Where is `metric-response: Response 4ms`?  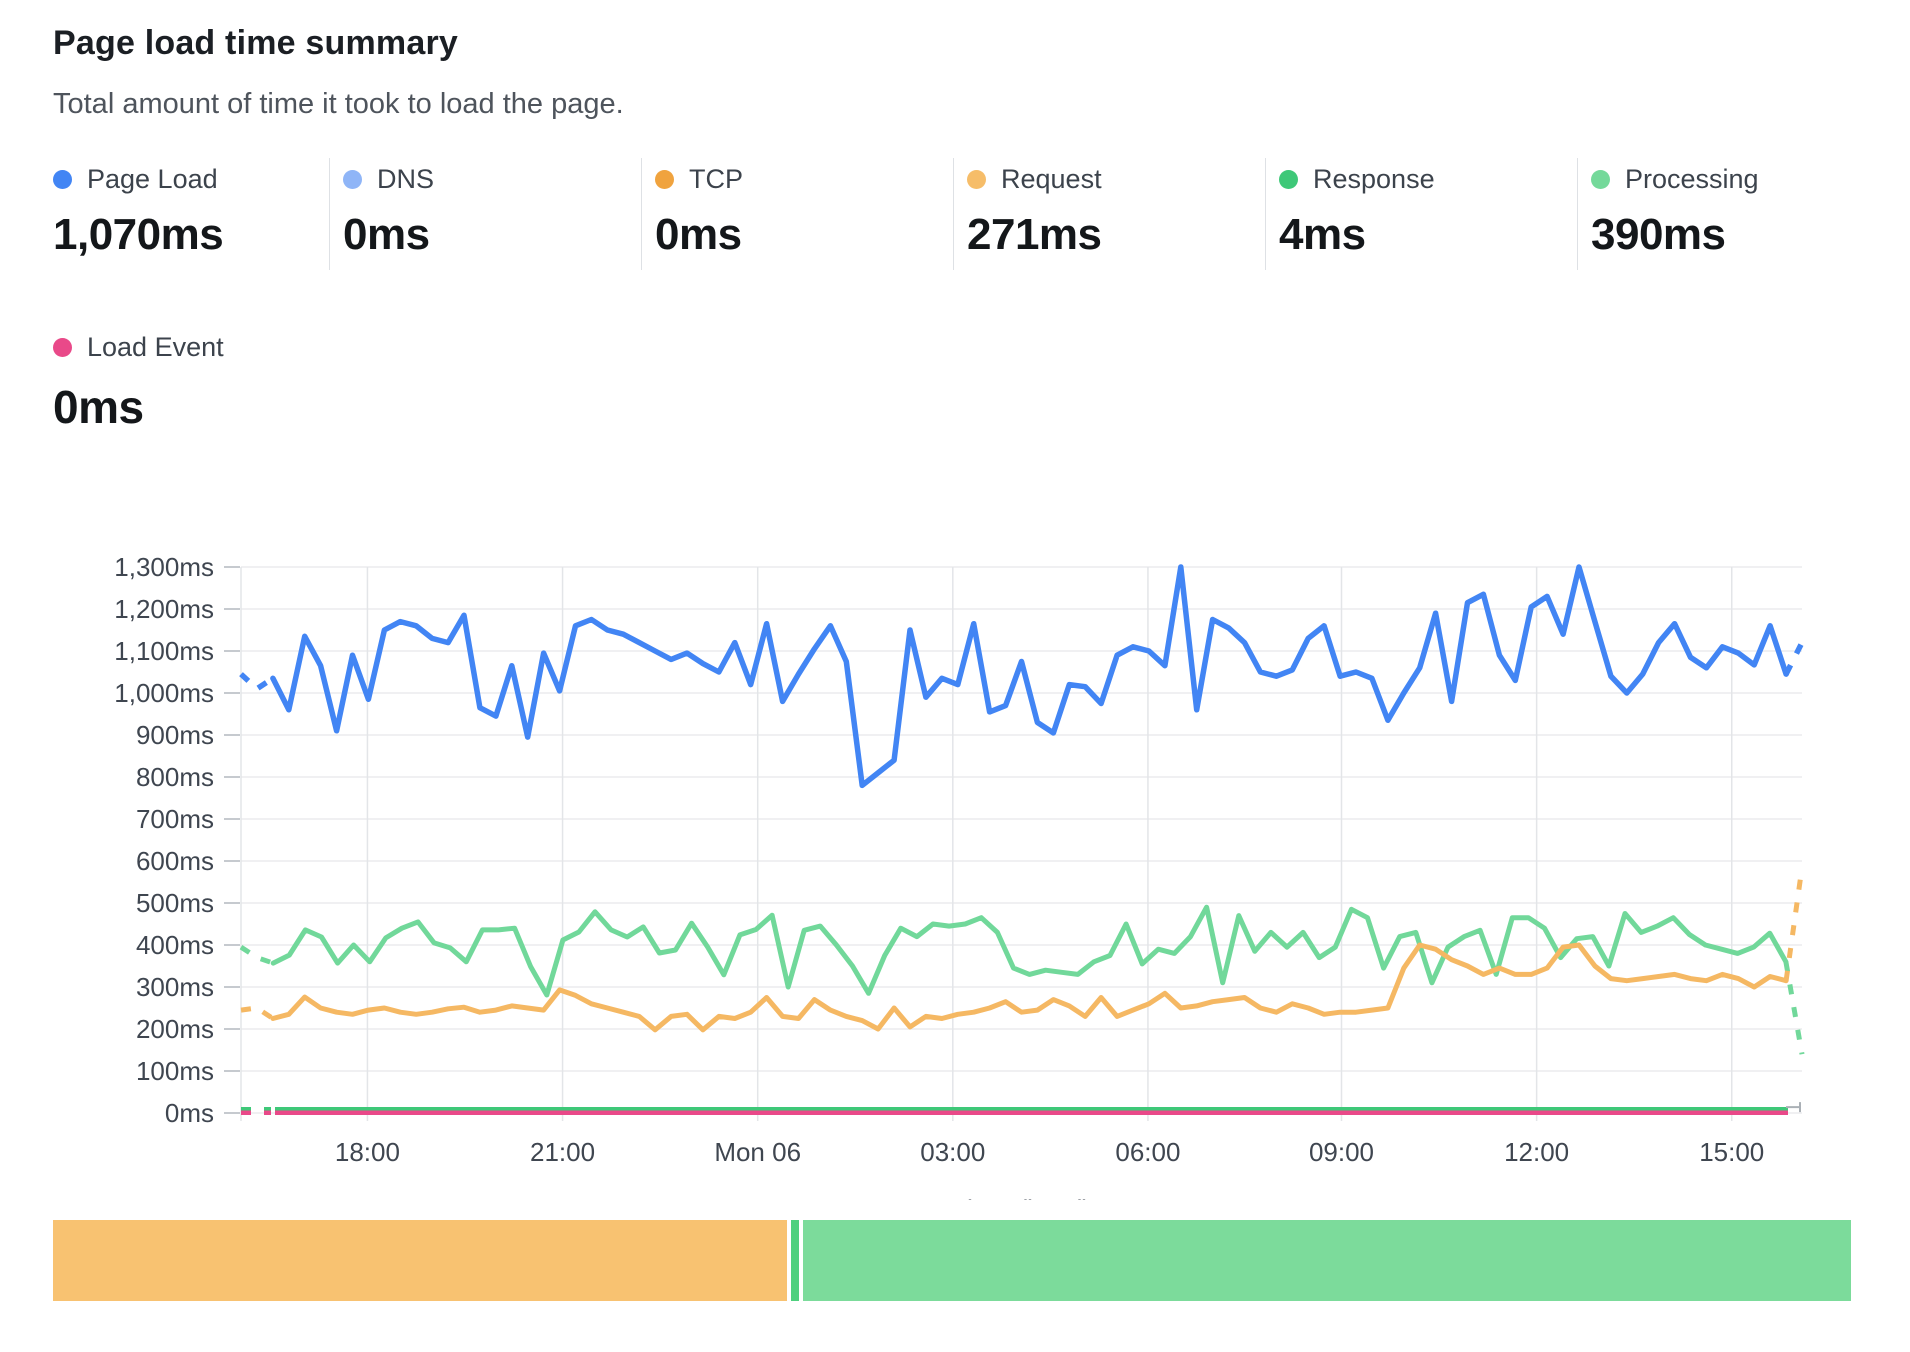 metric-response: Response 4ms is located at coordinates (1422, 214).